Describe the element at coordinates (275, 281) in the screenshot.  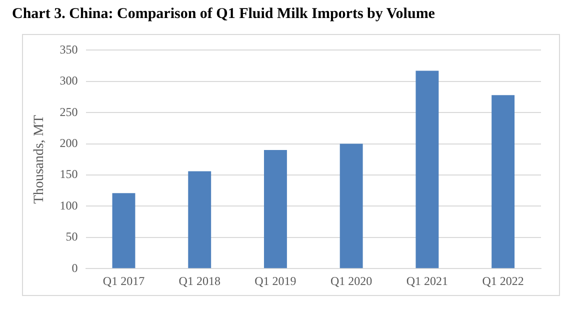
I see `x-tick-label: Q1 2019` at that location.